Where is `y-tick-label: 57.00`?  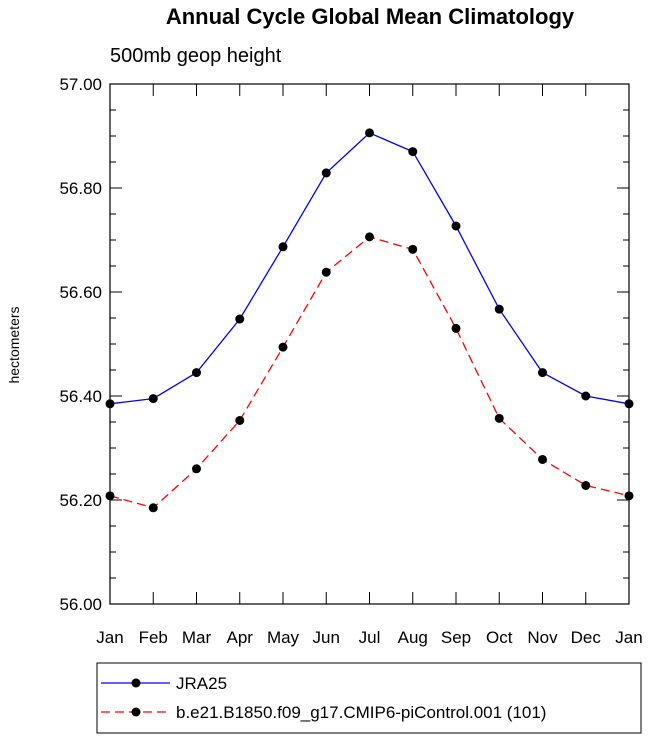
y-tick-label: 57.00 is located at coordinates (80, 84).